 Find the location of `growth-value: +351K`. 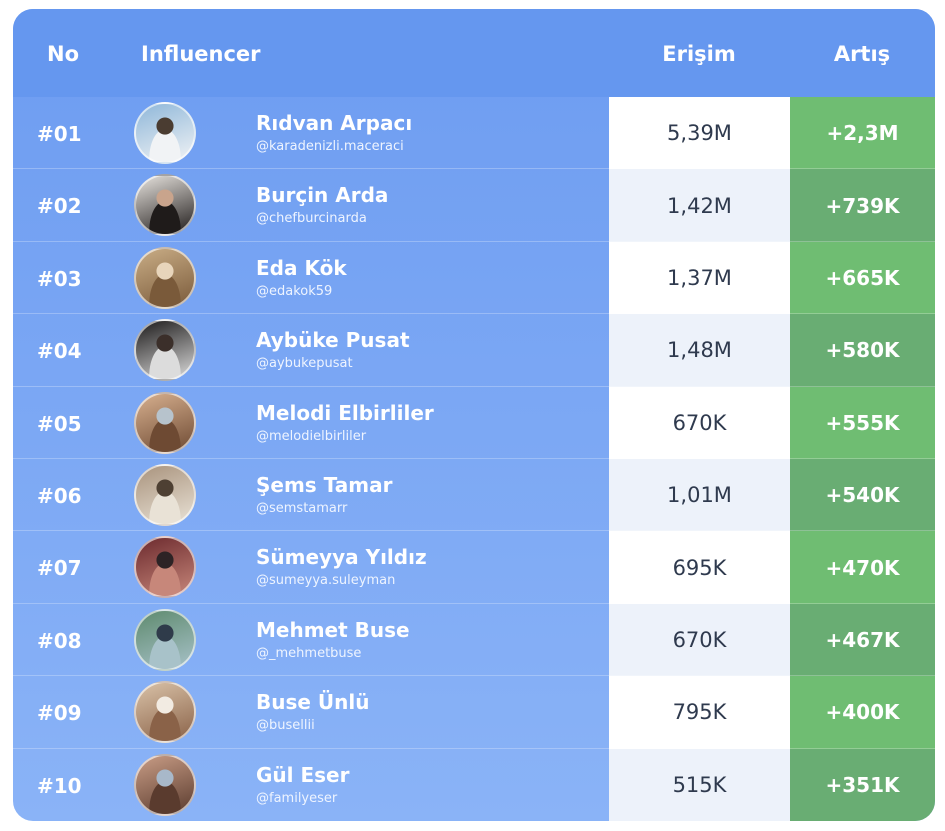

growth-value: +351K is located at coordinates (862, 784).